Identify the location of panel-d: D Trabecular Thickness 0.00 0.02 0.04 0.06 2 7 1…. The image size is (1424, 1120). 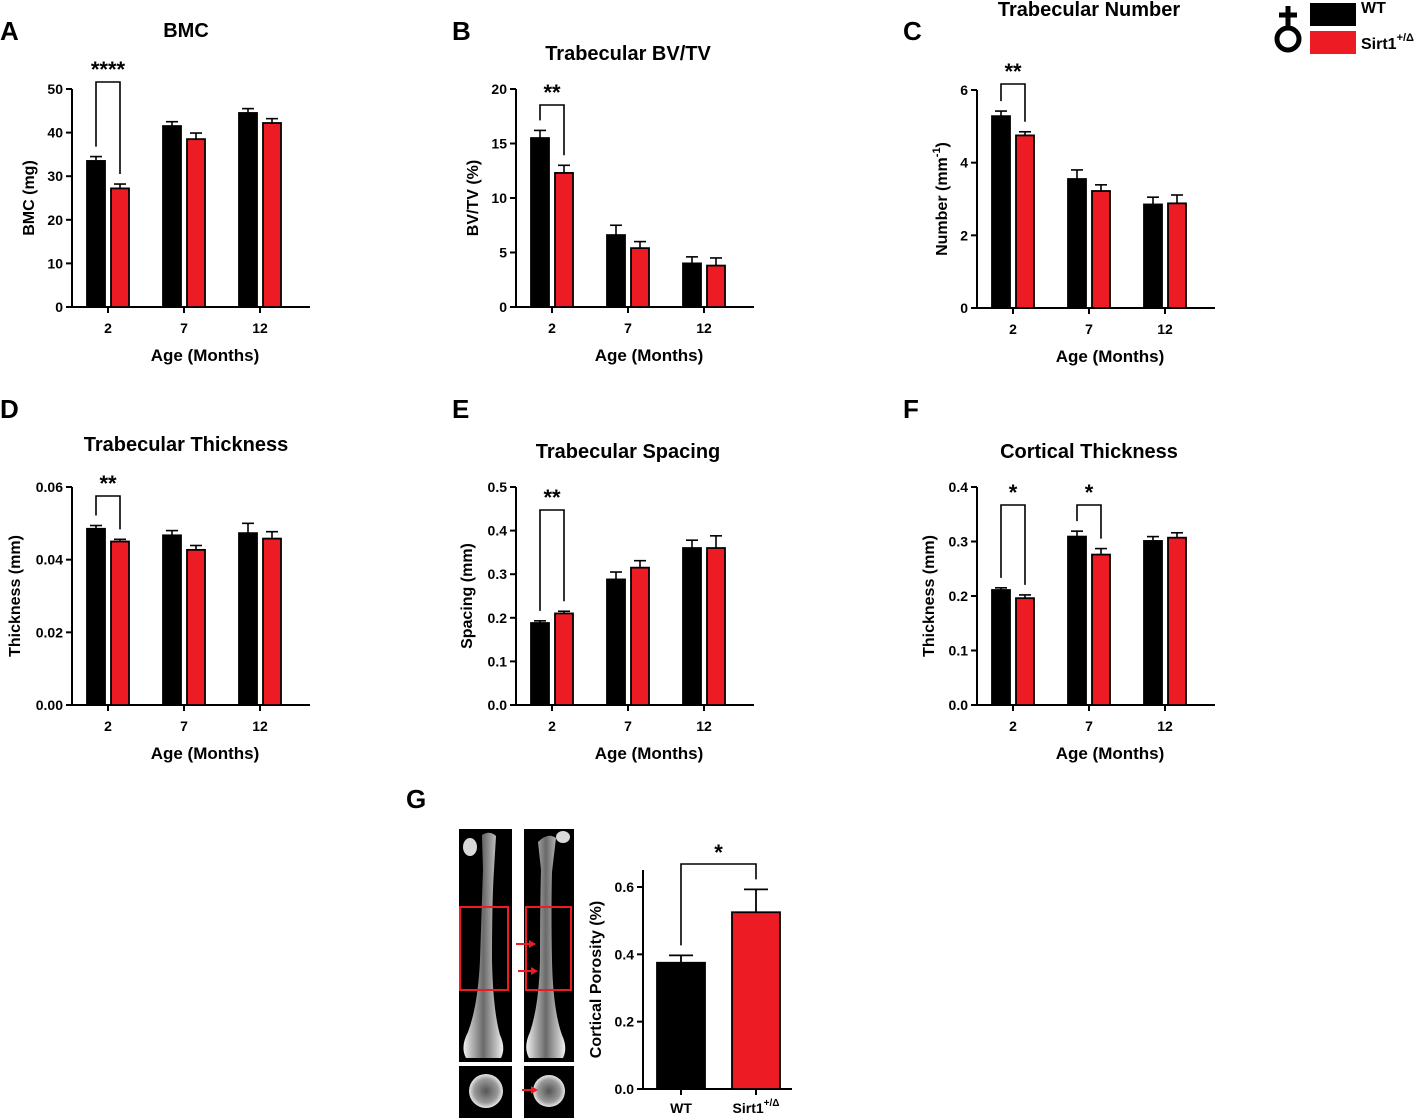
(155, 578).